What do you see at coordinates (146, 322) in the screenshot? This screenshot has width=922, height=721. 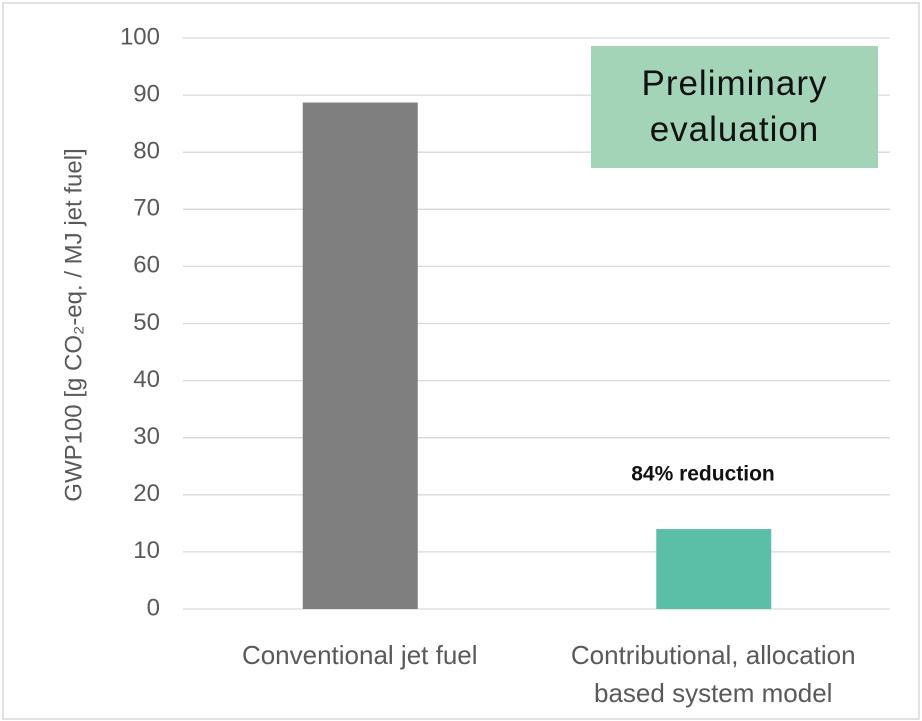 I see `y-tick-label: 50` at bounding box center [146, 322].